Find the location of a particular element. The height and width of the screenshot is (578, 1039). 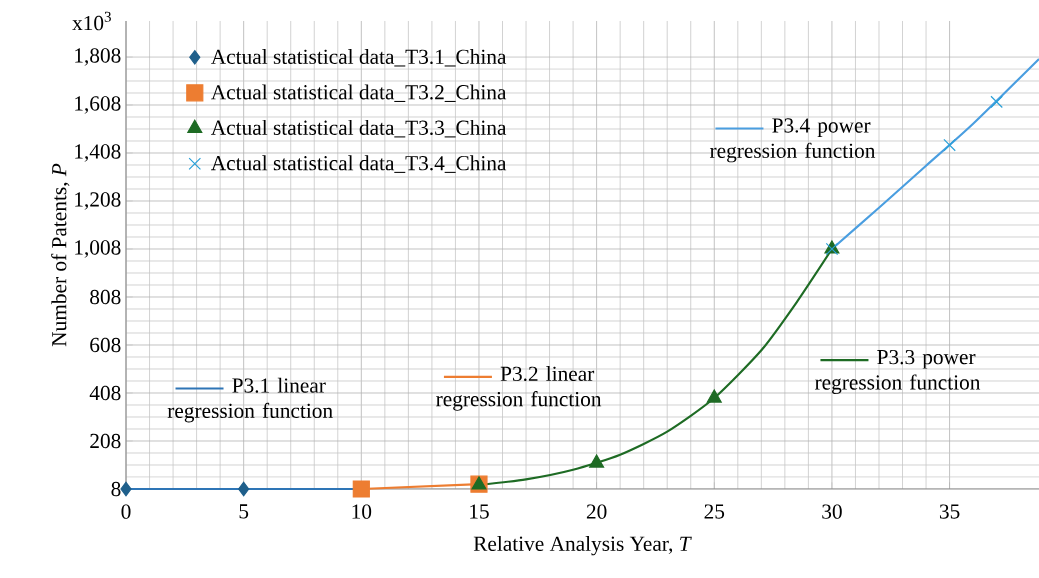

x-tick-label: 20 is located at coordinates (596, 511).